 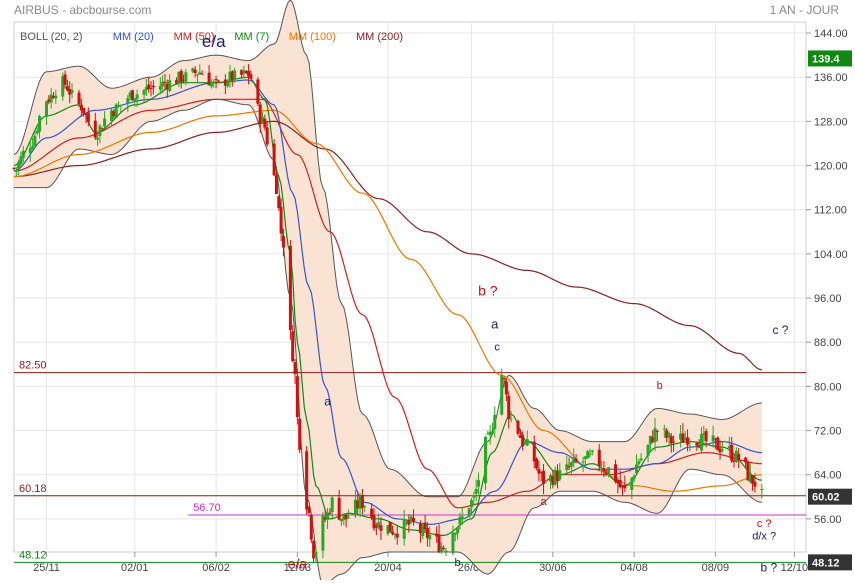 What do you see at coordinates (826, 563) in the screenshot?
I see `price-tag-label: 48.12` at bounding box center [826, 563].